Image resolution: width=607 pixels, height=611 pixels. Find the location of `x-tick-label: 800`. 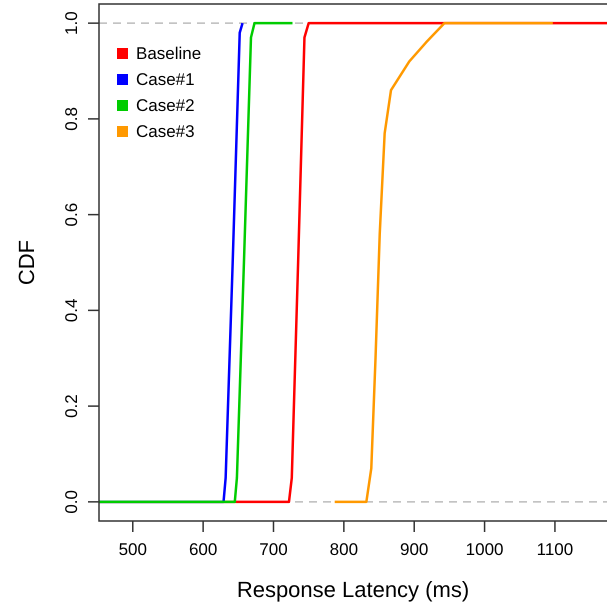

x-tick-label: 800 is located at coordinates (344, 549).